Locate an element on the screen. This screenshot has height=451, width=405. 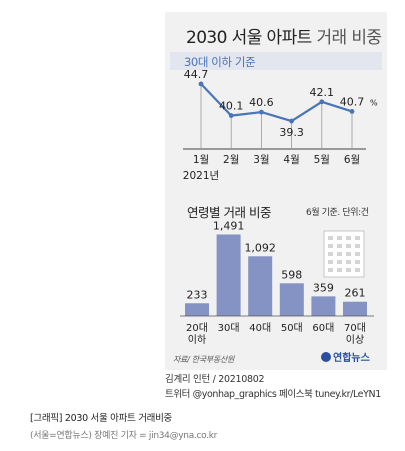
yonhap-logo-icon is located at coordinates (326, 356).